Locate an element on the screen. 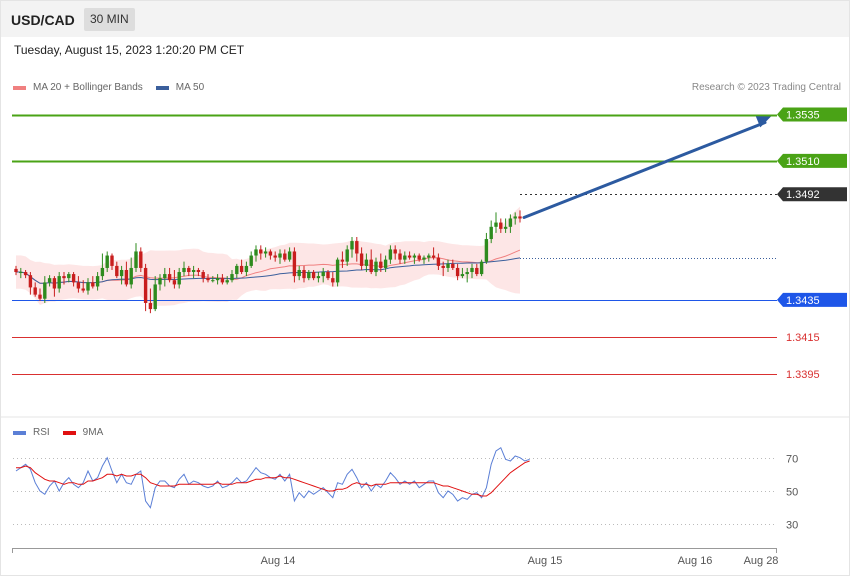  timeframe-badge: 30 MIN is located at coordinates (109, 19).